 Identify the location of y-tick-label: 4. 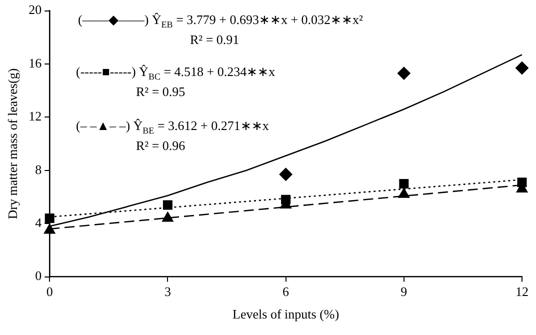
(38, 222).